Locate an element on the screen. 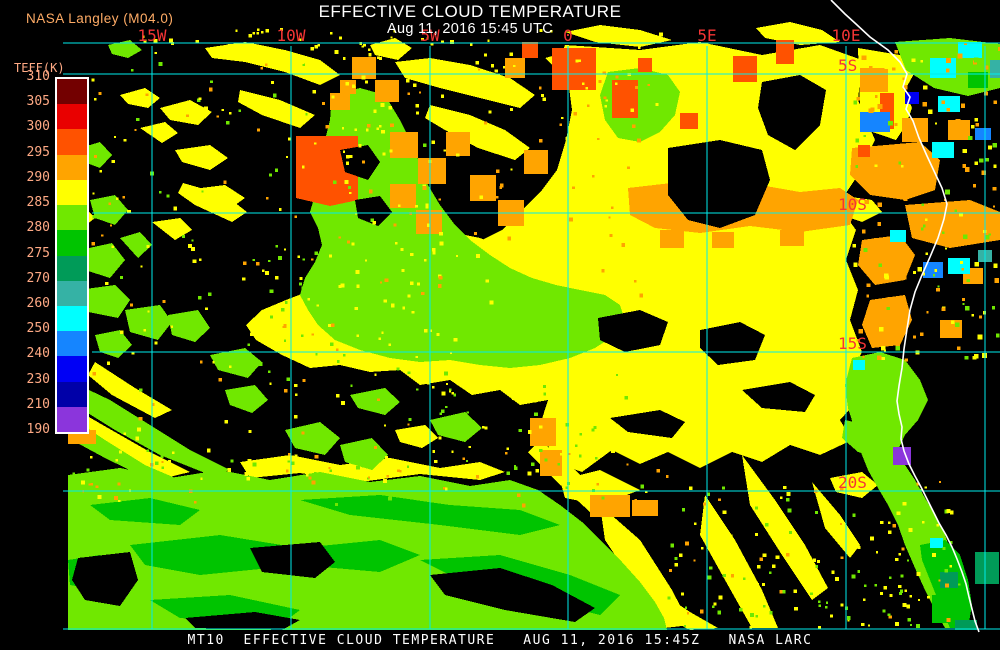 Image resolution: width=1000 pixels, height=650 pixels. lon-label-5E: 5E is located at coordinates (706, 35).